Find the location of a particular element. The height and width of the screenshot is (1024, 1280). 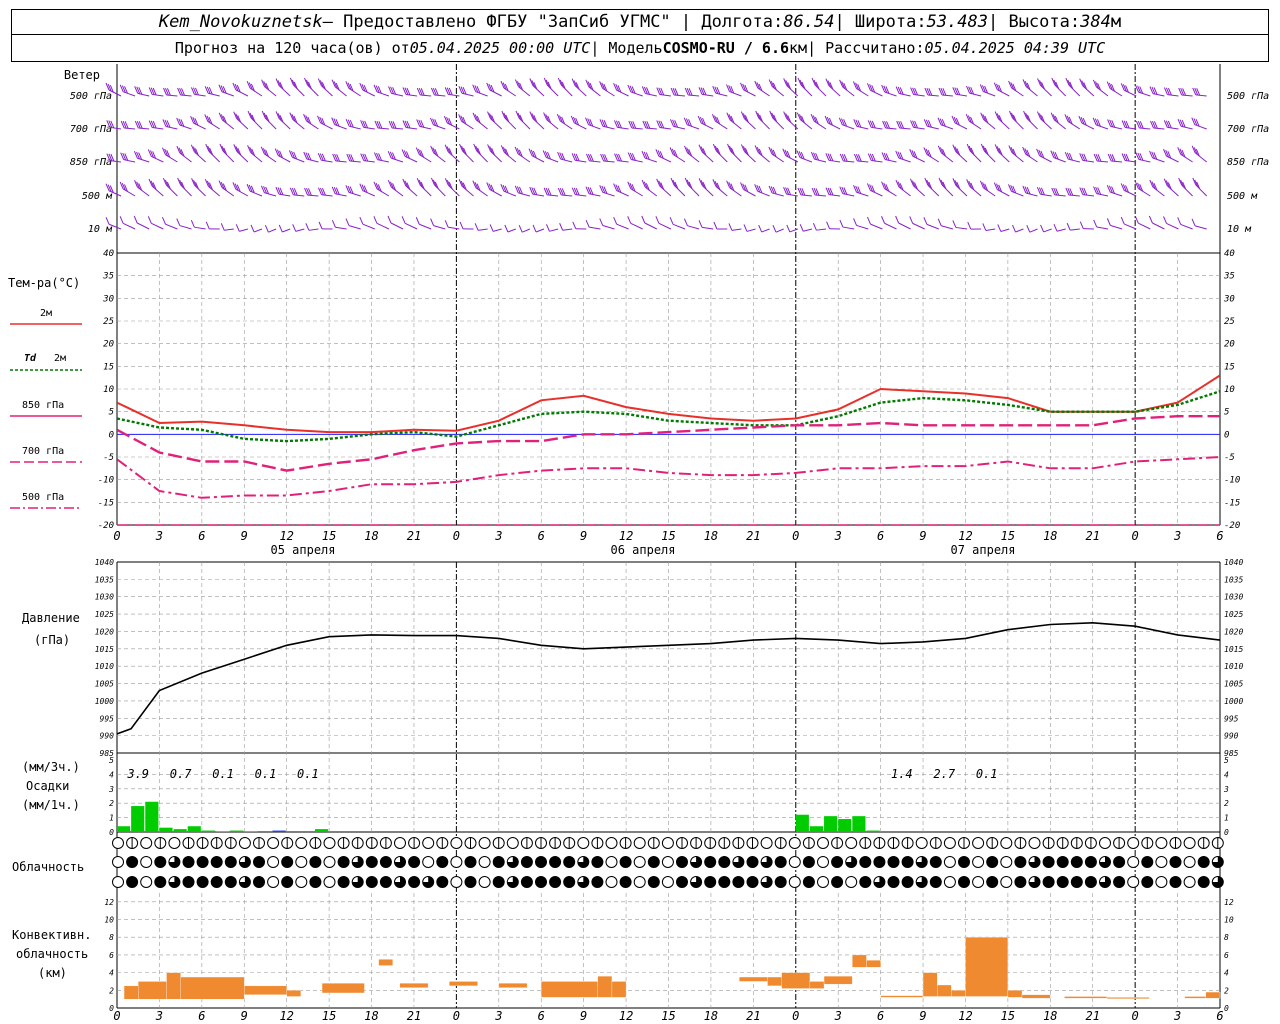

time-tick-top-23: 21 is located at coordinates (1093, 536).